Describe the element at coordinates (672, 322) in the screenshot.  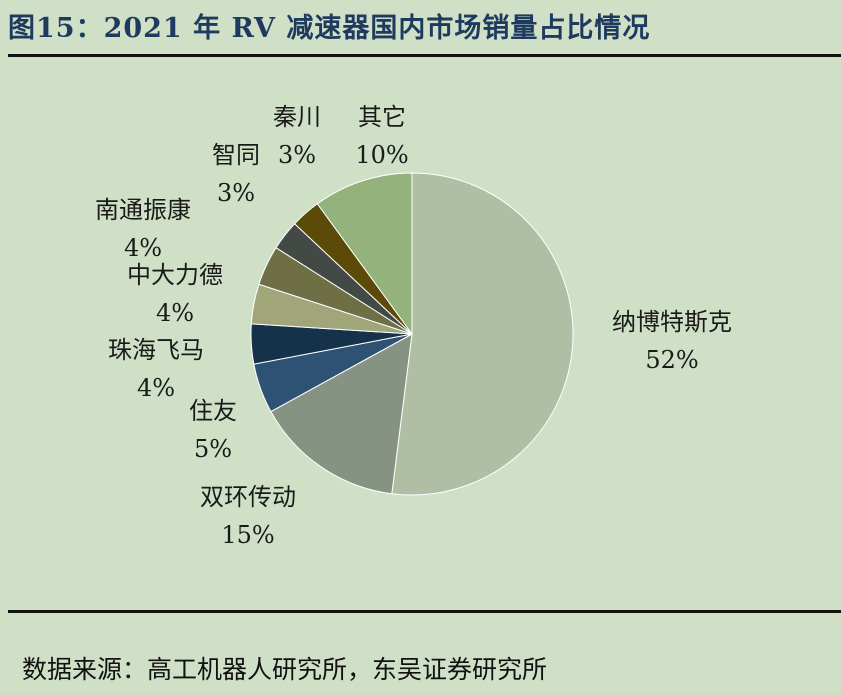
I see `slice-label: 纳博特斯克` at that location.